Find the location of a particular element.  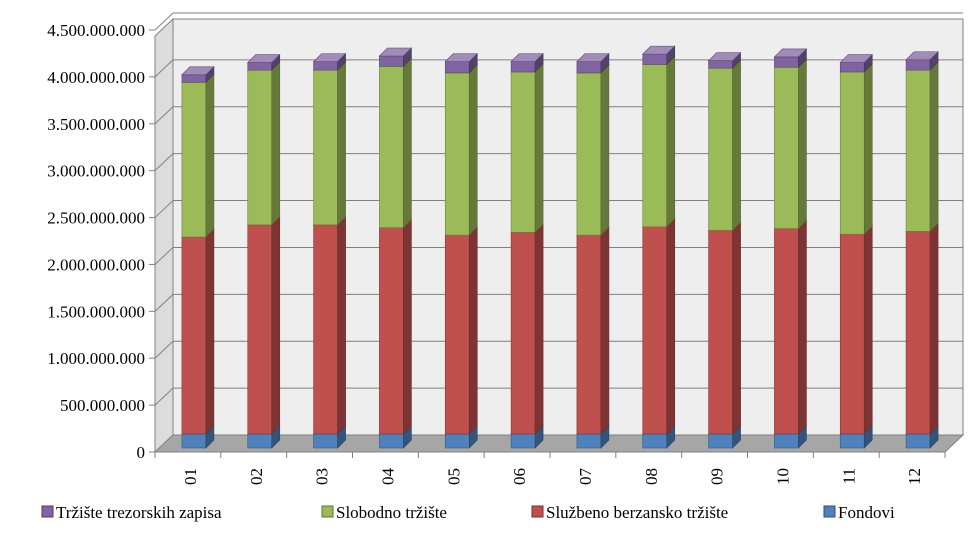

legend-label: Fondovi is located at coordinates (866, 512).